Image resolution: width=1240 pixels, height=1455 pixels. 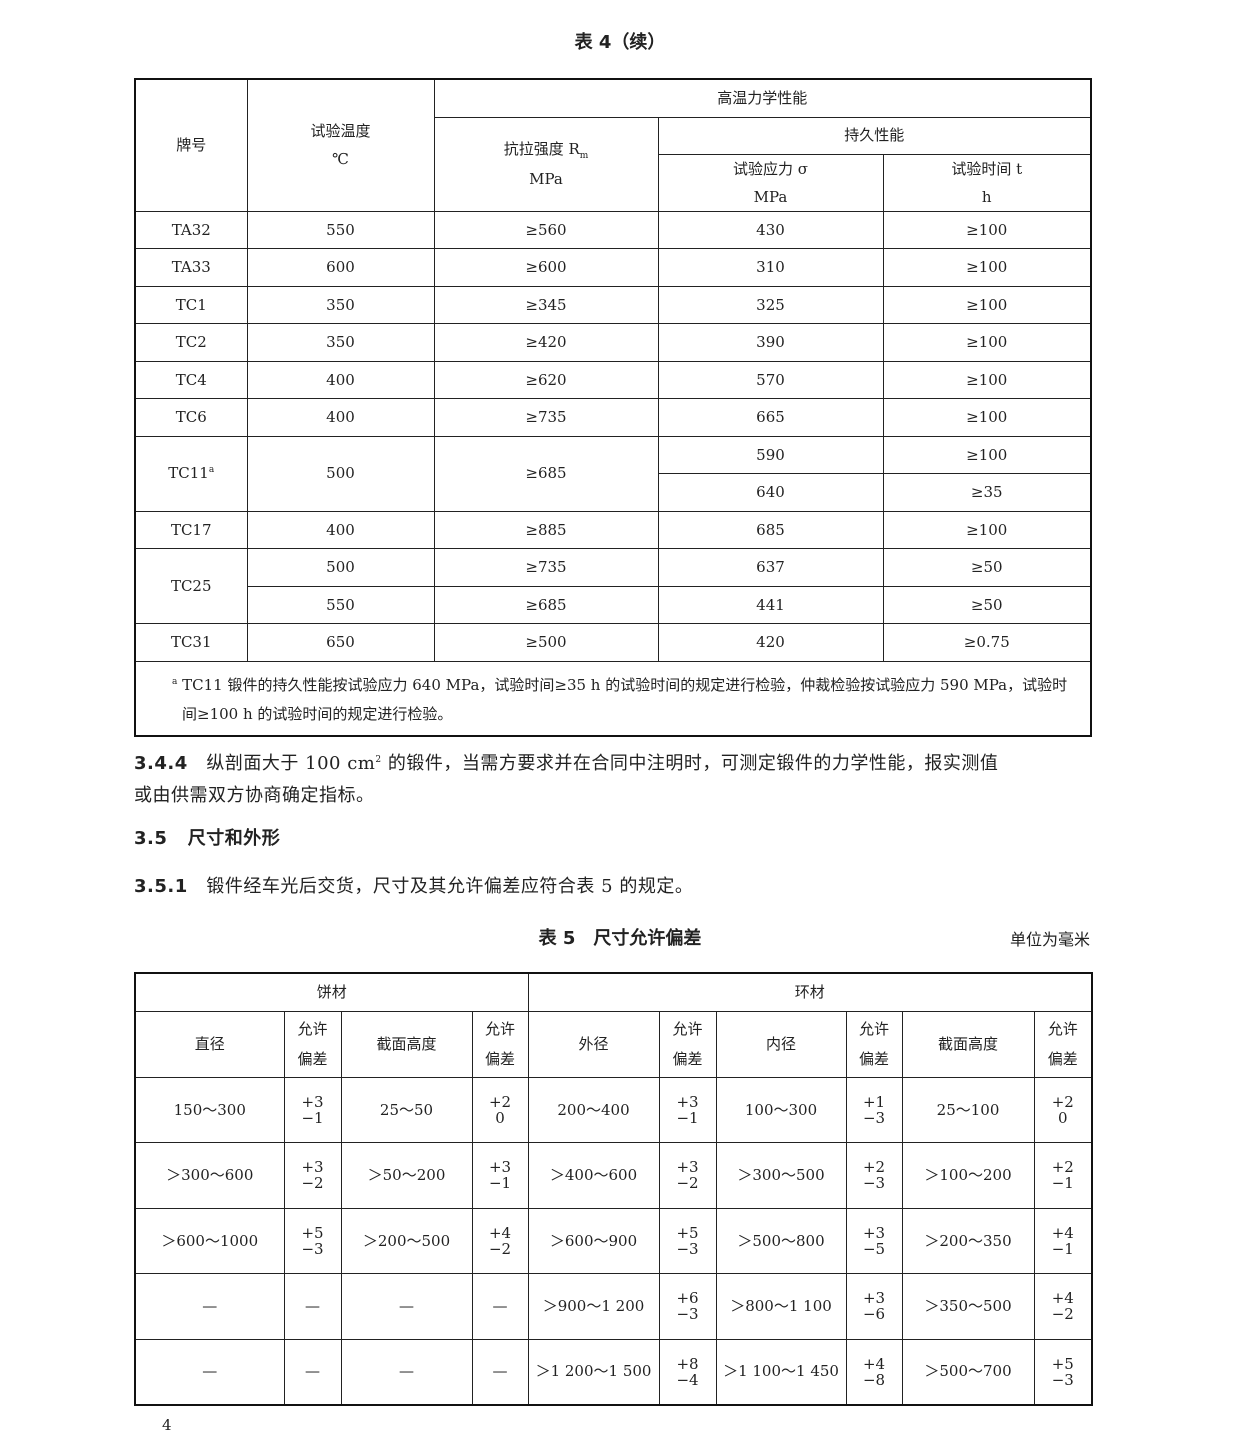 I want to click on cell-tolerance: +6 −3, so click(x=687, y=1306).